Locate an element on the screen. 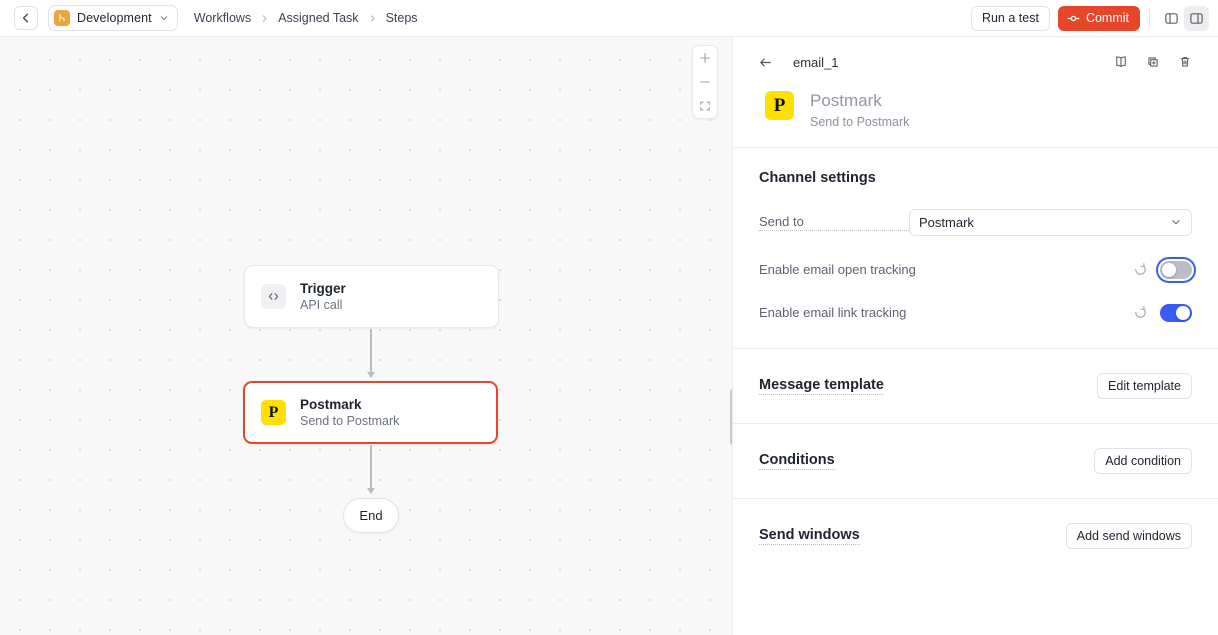  panel-back-button is located at coordinates (765, 62).